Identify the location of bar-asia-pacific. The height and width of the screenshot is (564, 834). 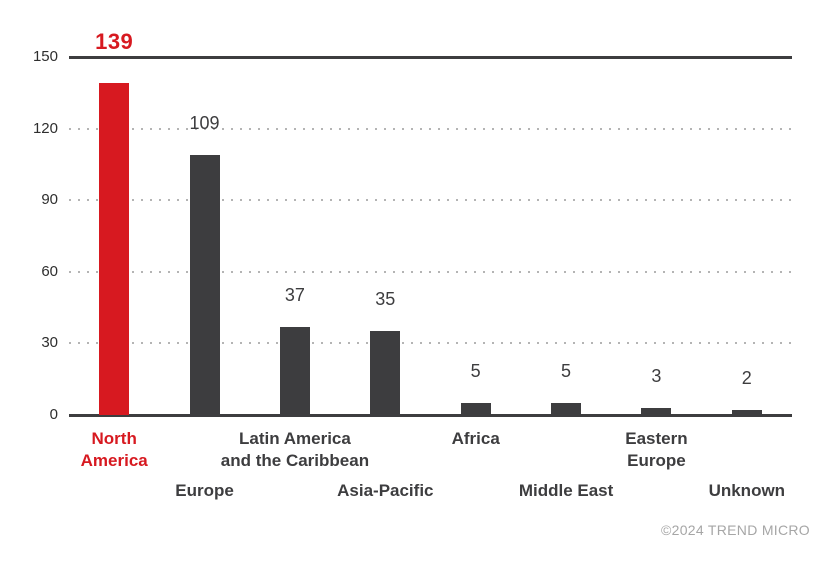
(385, 373).